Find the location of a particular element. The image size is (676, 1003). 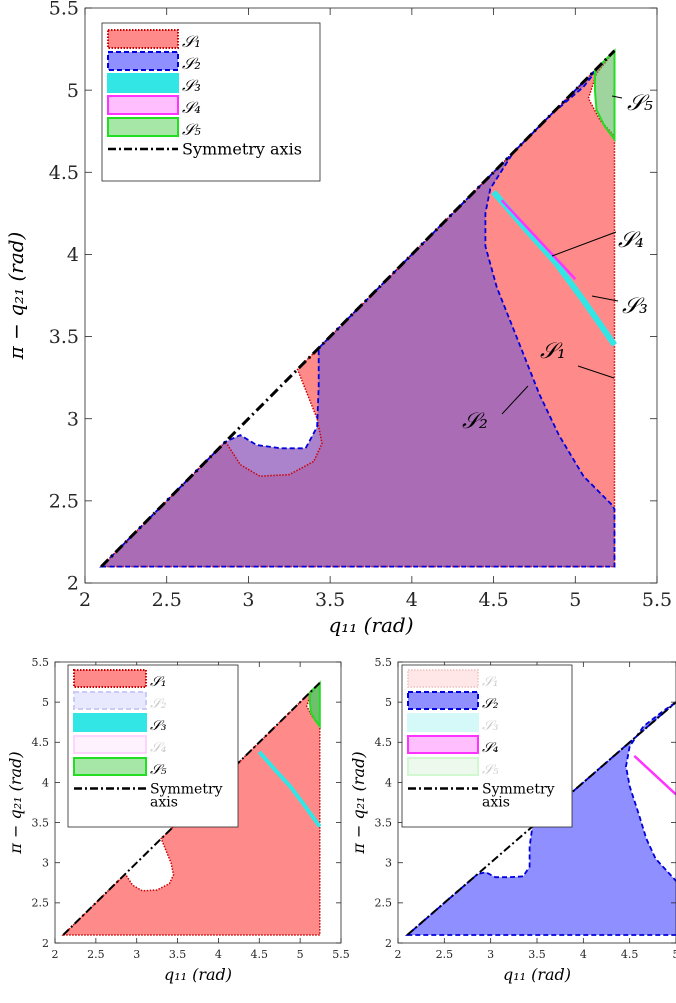

s2-boundary is located at coordinates (540, 818).